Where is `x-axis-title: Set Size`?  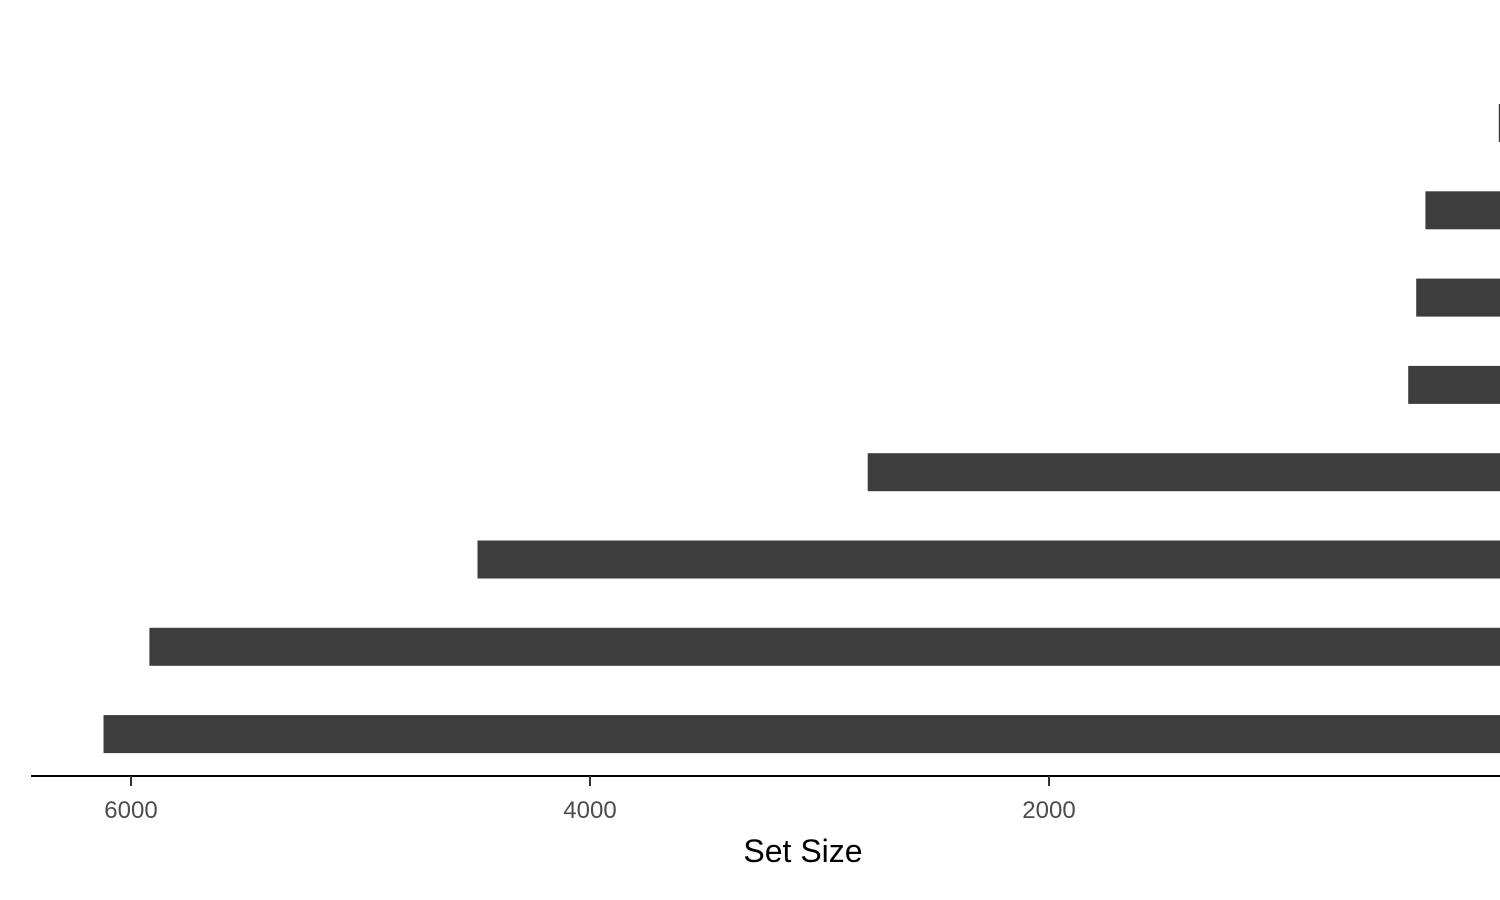 x-axis-title: Set Size is located at coordinates (802, 851).